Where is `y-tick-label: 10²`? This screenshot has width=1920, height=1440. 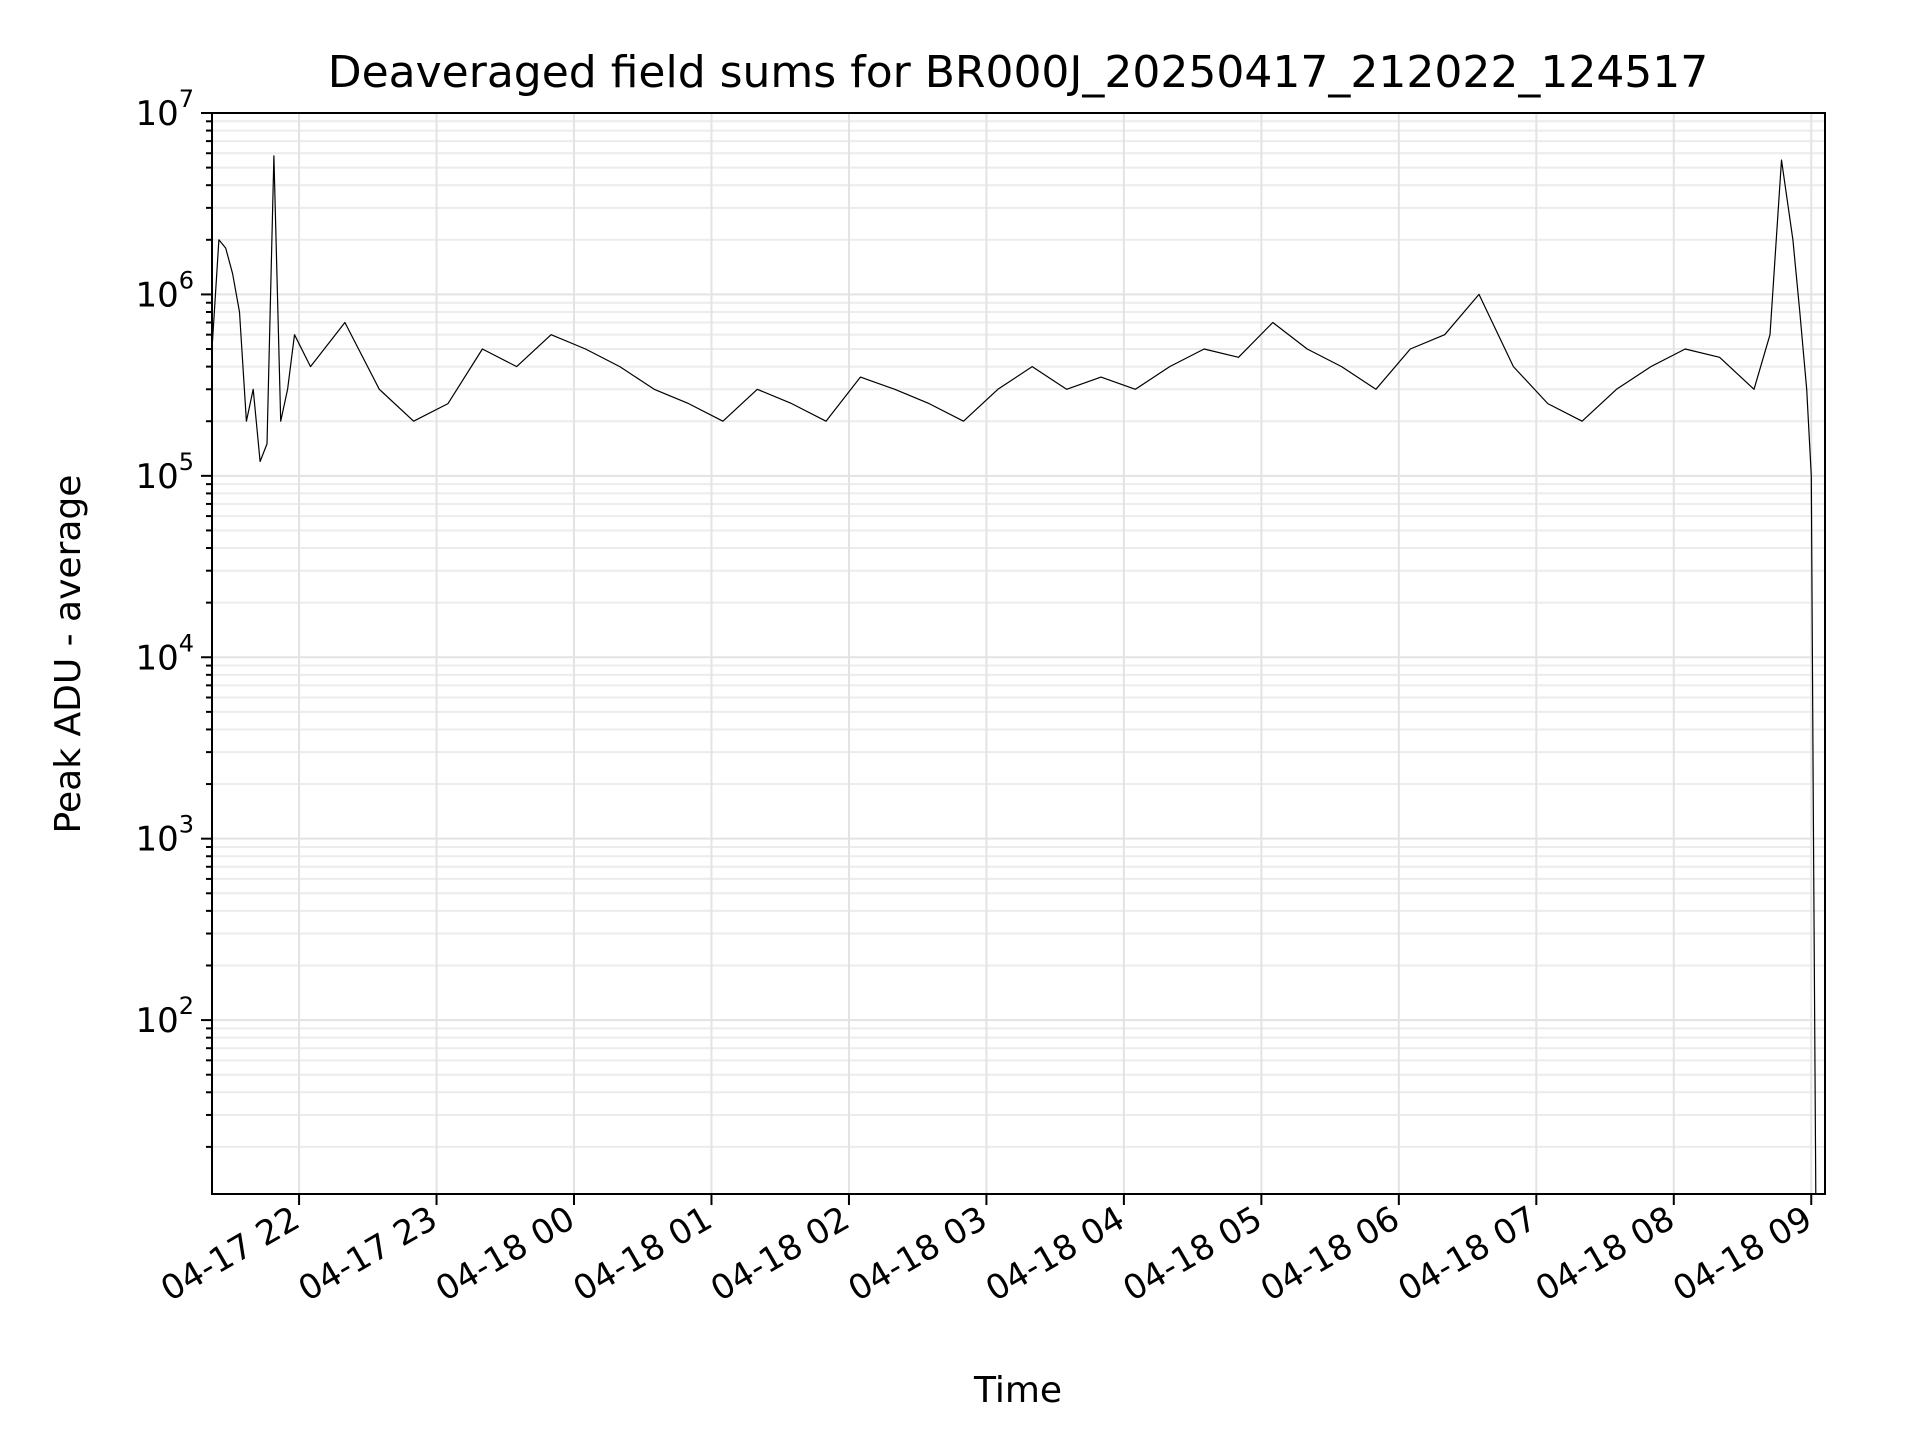
y-tick-label: 10² is located at coordinates (164, 1016).